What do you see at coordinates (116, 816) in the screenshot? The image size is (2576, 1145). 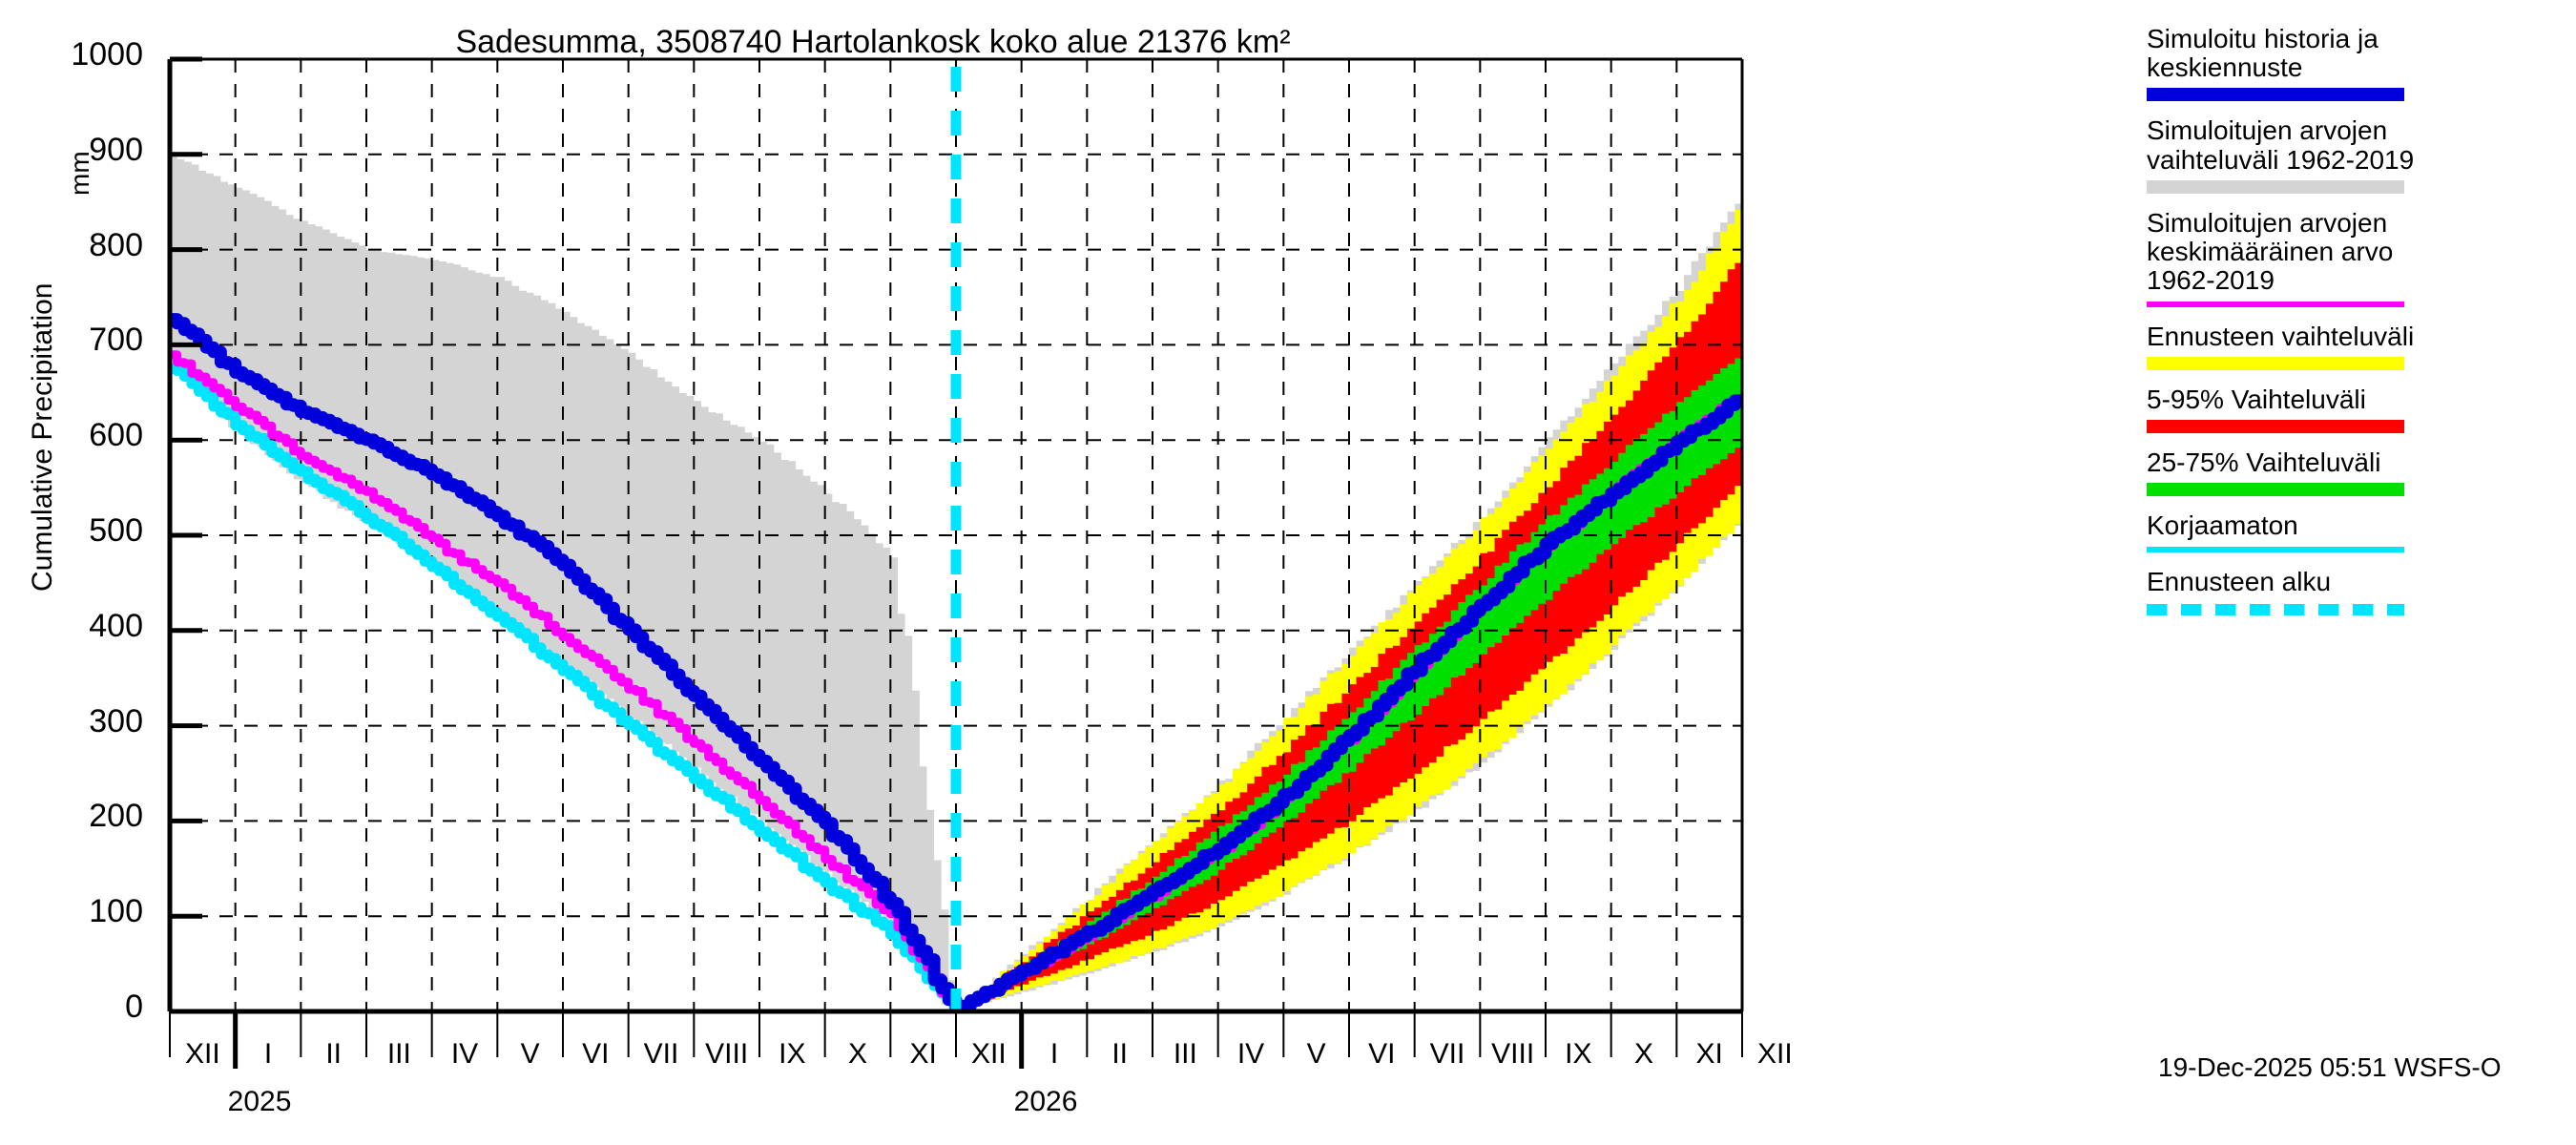 I see `y-tick-label: 200` at bounding box center [116, 816].